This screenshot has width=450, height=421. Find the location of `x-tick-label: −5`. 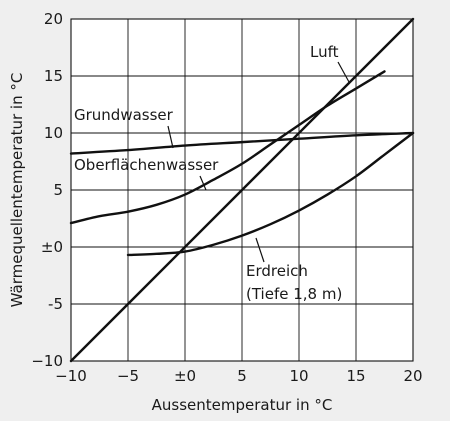

x-tick-label: −5 is located at coordinates (128, 376).